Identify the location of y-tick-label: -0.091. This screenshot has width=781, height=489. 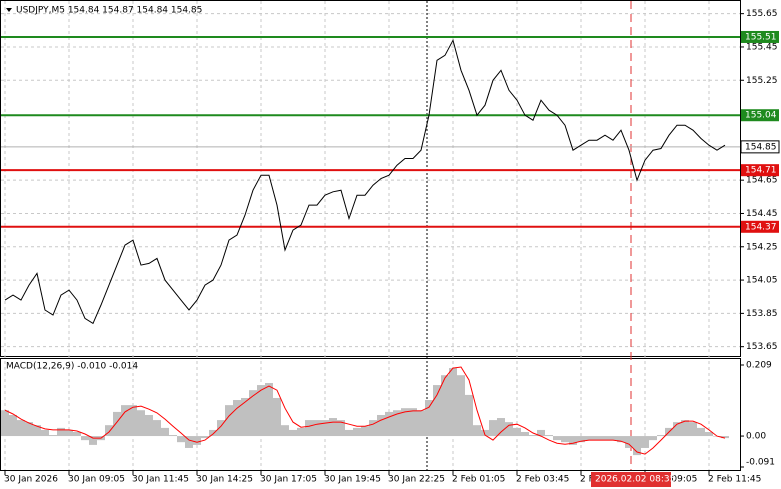
(760, 463).